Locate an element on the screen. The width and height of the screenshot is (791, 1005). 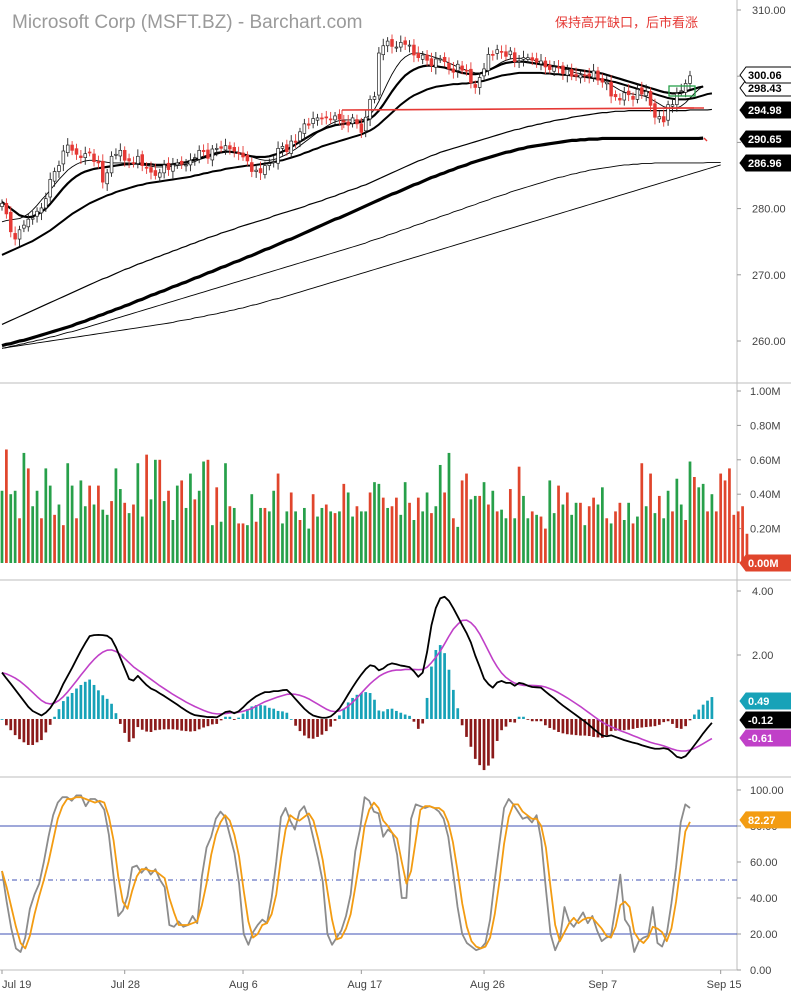
macd-line is located at coordinates (357, 677).